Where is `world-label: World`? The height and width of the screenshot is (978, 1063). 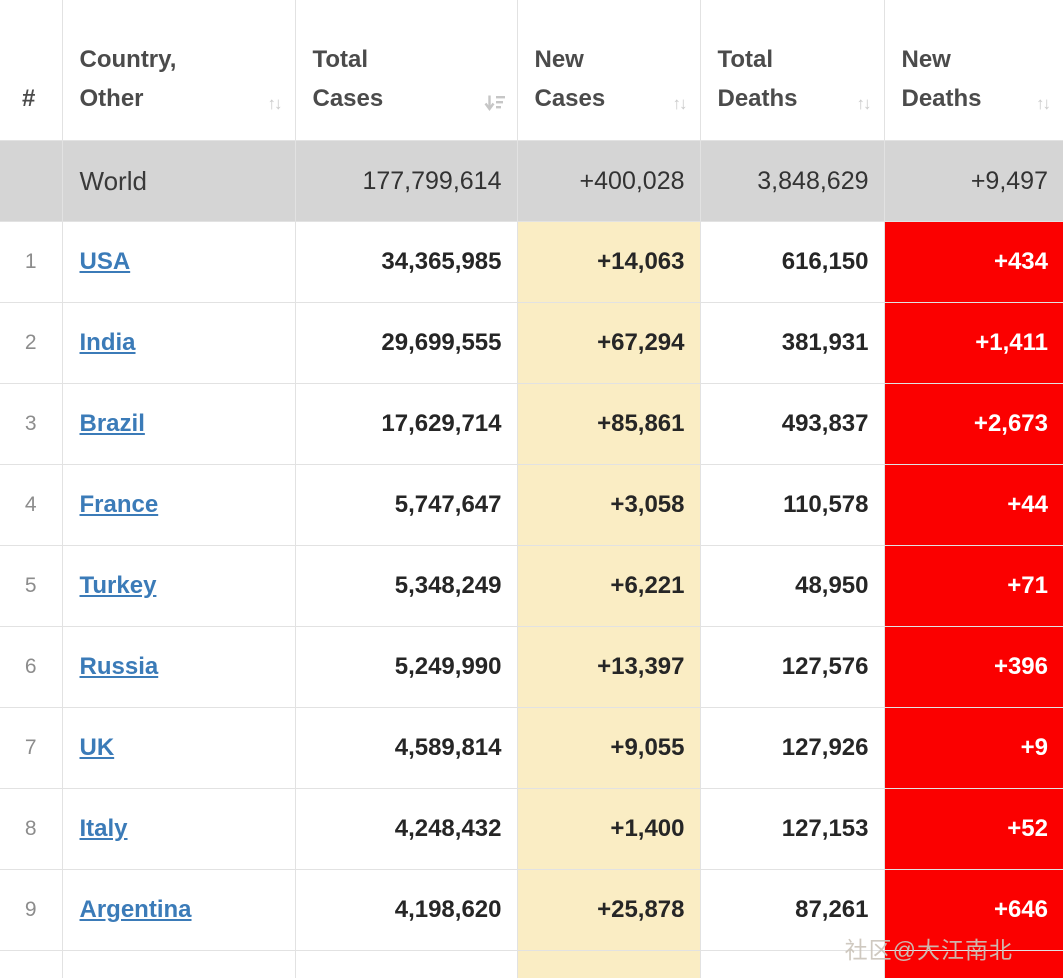 world-label: World is located at coordinates (178, 181).